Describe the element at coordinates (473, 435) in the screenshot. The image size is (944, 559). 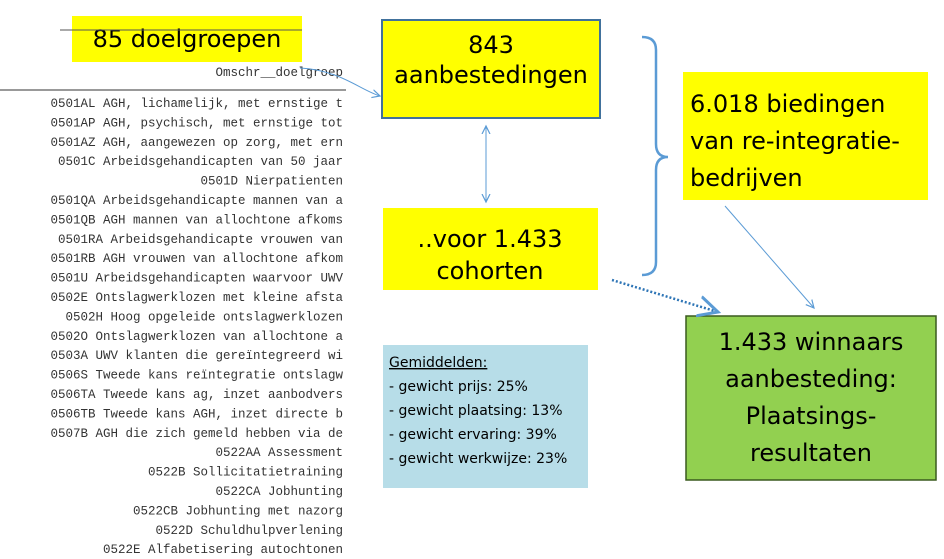
I see `averages-line: - gewicht ervaring: 39%` at that location.